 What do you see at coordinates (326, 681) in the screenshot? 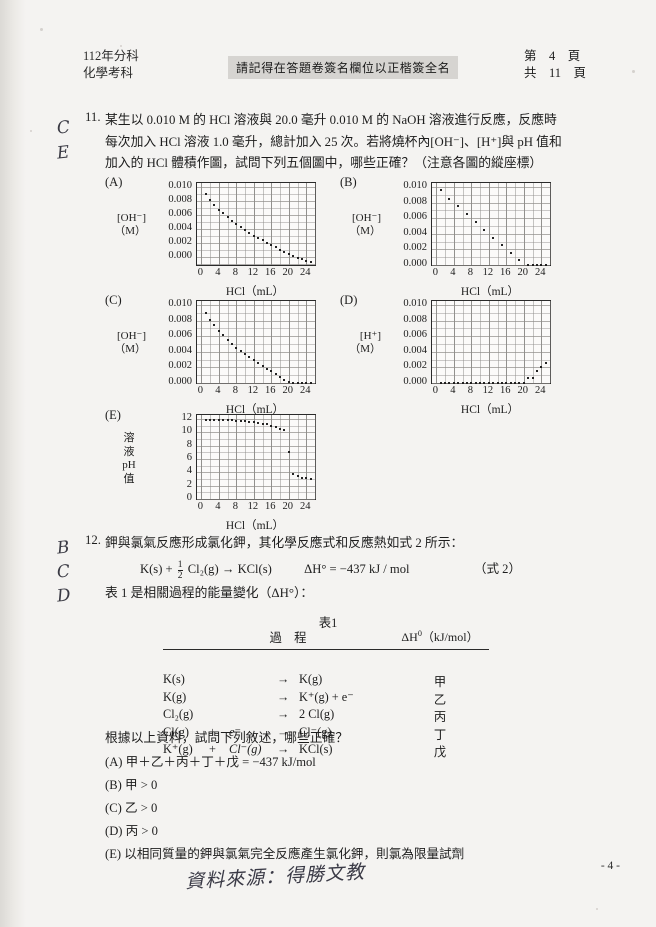
I see `table-row: K(s) → K(g) 甲` at bounding box center [326, 681].